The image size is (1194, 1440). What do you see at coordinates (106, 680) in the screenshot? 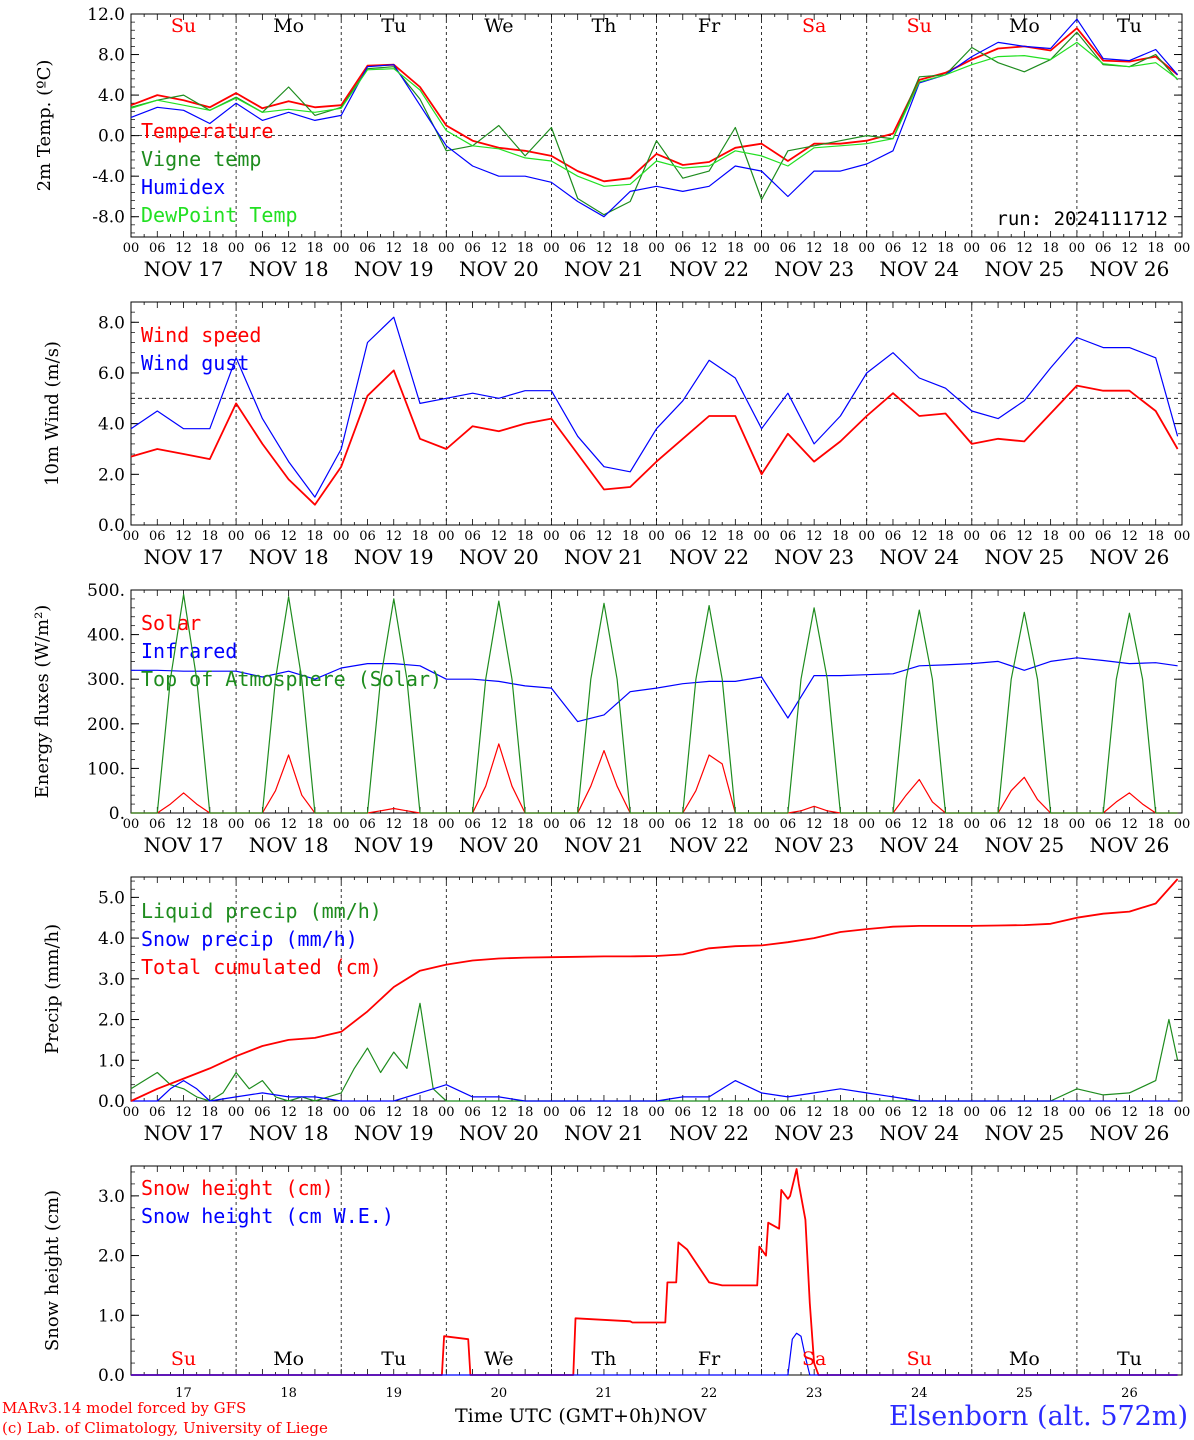
I see `y-tick-label: 300.` at bounding box center [106, 680].